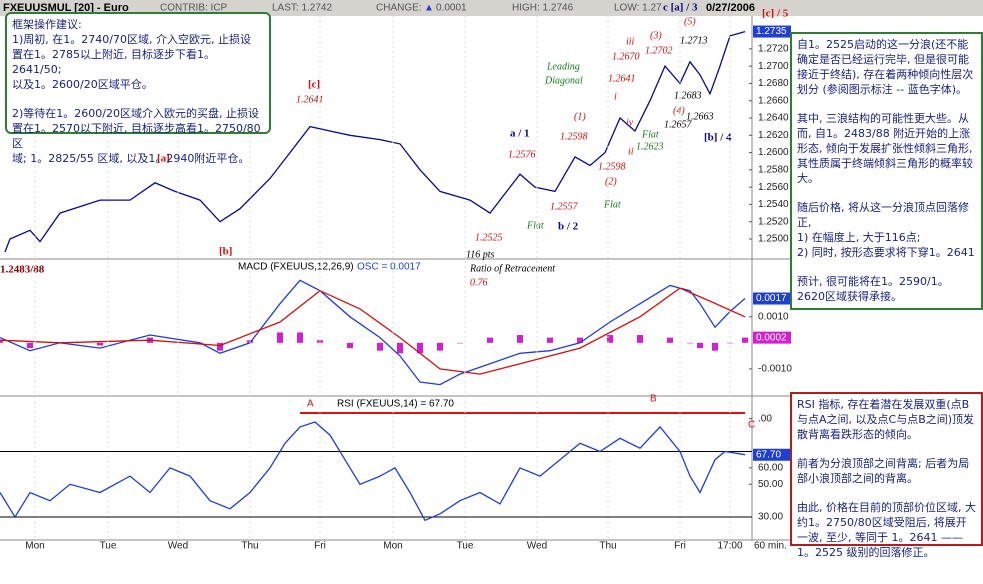 The width and height of the screenshot is (983, 584). Describe the element at coordinates (859, 237) in the screenshot. I see `note-paragraph: 1) 在幅度上, 大于116点;` at that location.